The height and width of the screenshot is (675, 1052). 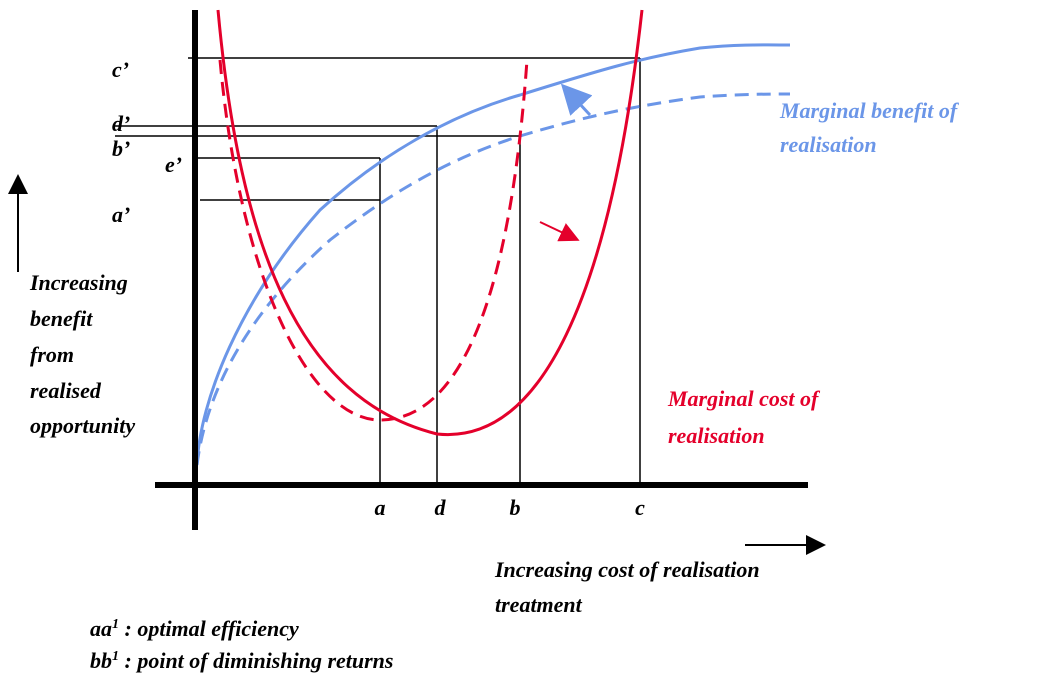 I want to click on curve-label: Marginal cost of, so click(x=744, y=398).